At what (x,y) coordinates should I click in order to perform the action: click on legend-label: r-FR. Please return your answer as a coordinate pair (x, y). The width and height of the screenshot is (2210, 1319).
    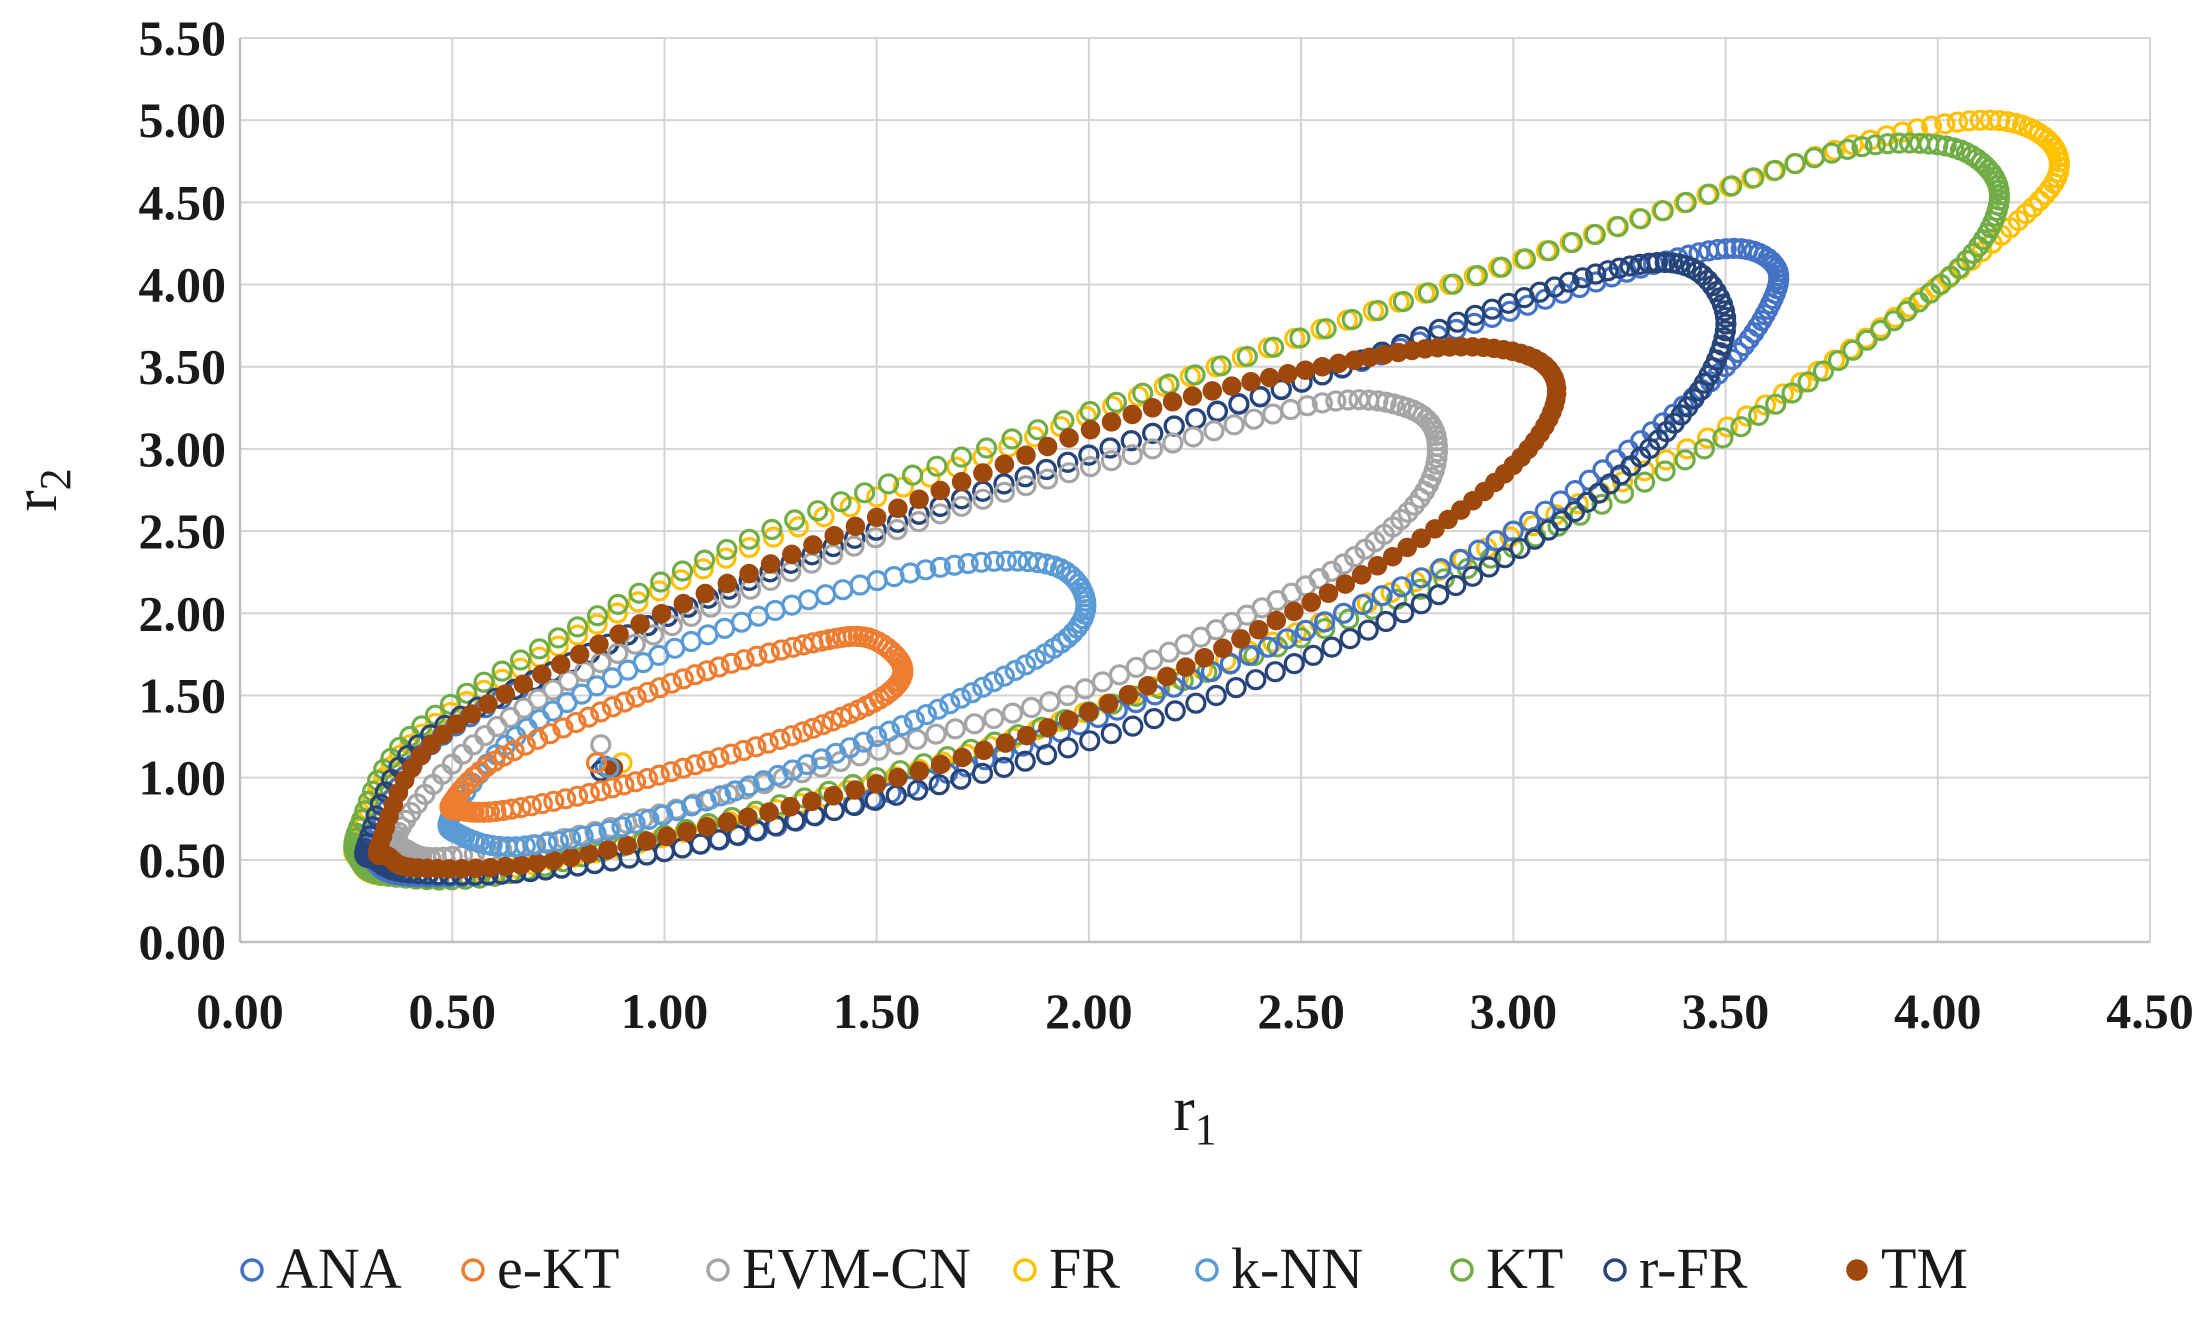
    Looking at the image, I should click on (1693, 1268).